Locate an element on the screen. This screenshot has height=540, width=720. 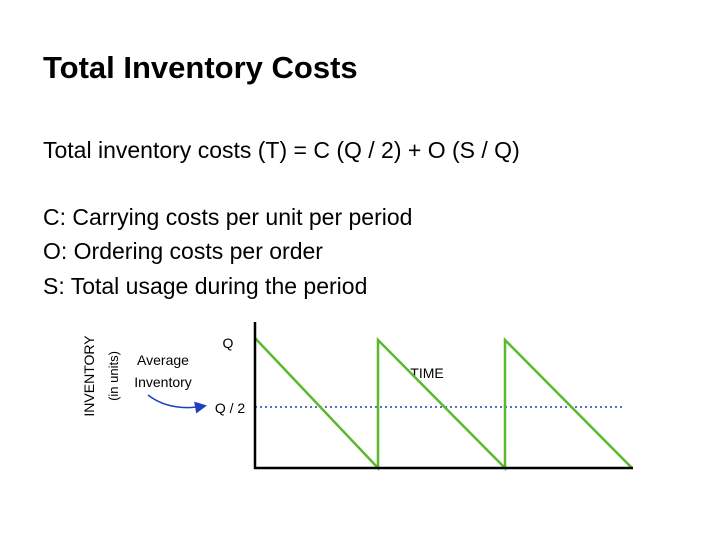
q-label: Q is located at coordinates (228, 343).